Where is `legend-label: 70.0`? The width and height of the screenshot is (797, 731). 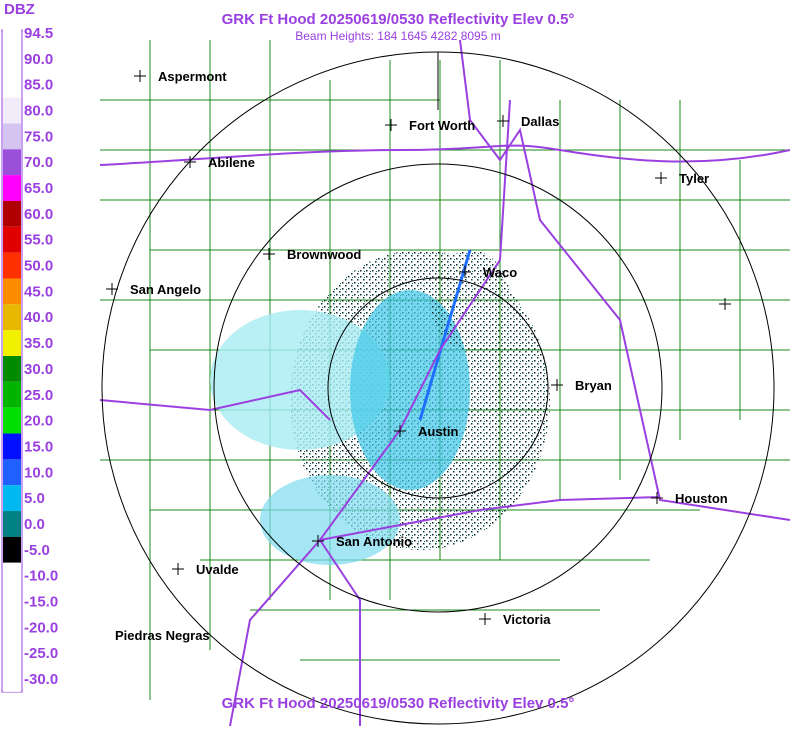
legend-label: 70.0 is located at coordinates (38, 162).